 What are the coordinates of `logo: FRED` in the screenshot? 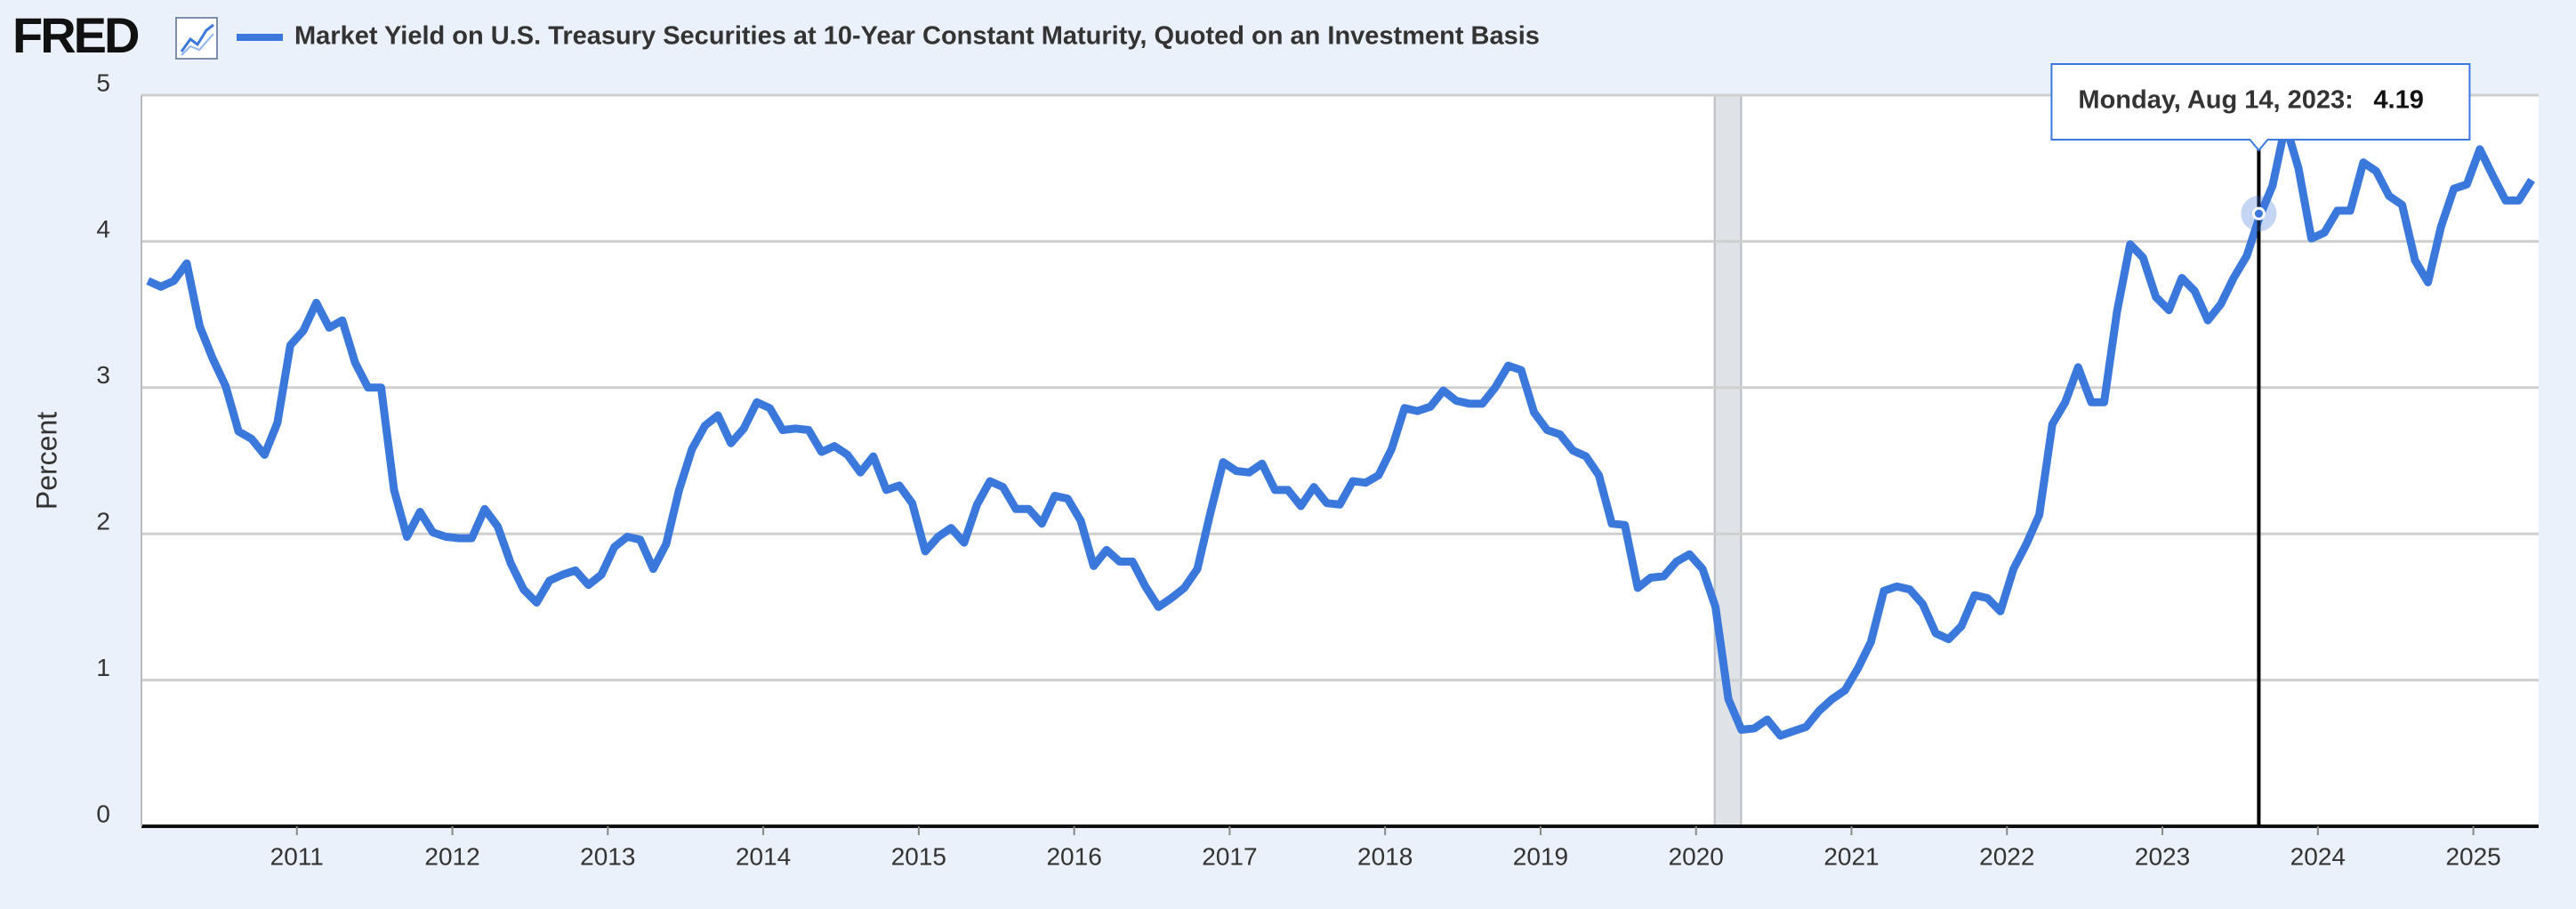 It's located at (75, 35).